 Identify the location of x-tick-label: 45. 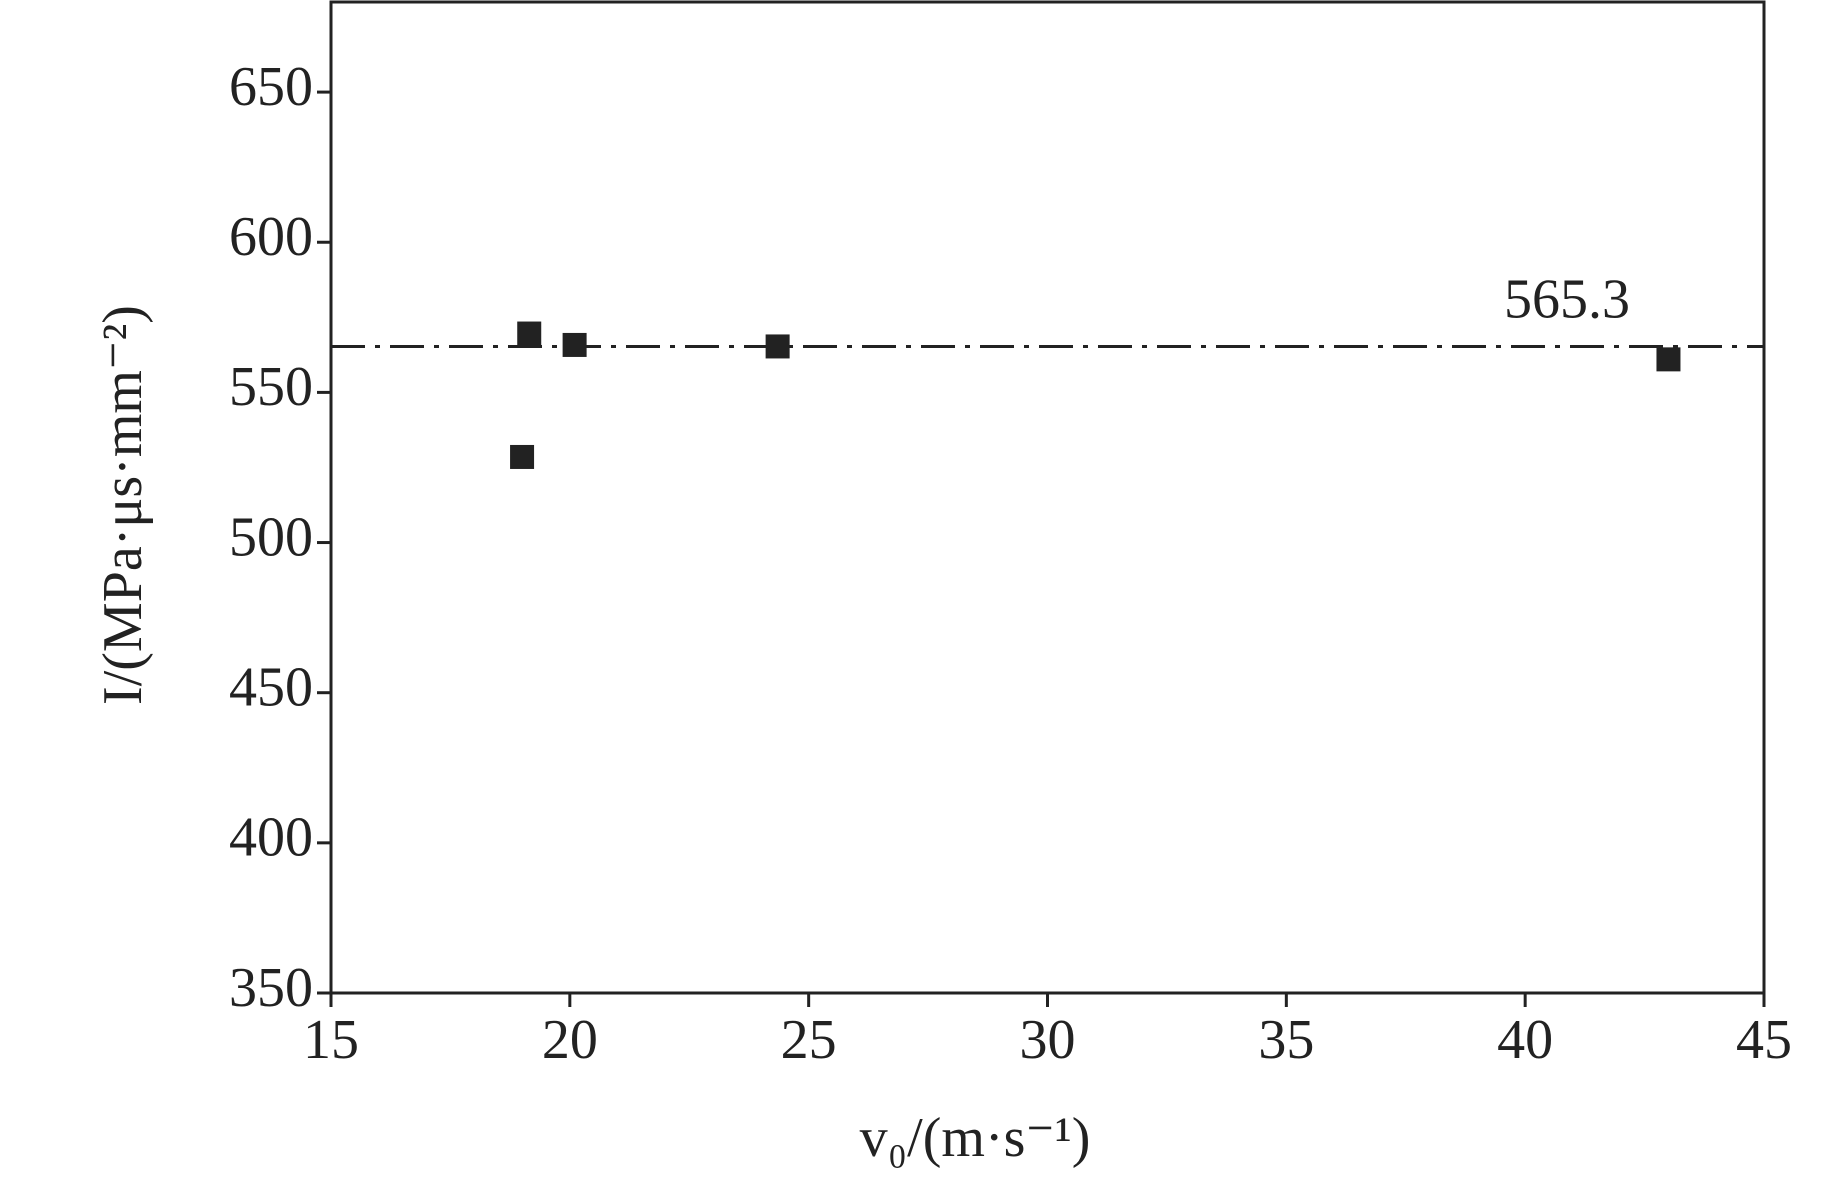
(1764, 1040).